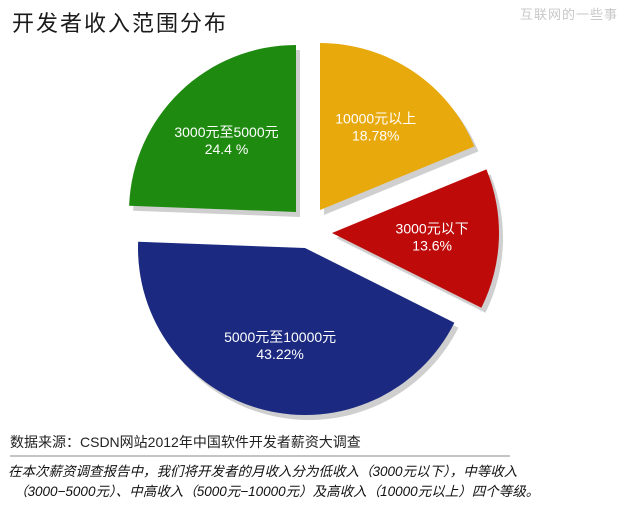  What do you see at coordinates (568, 14) in the screenshot?
I see `watermark: 互联网的一些事` at bounding box center [568, 14].